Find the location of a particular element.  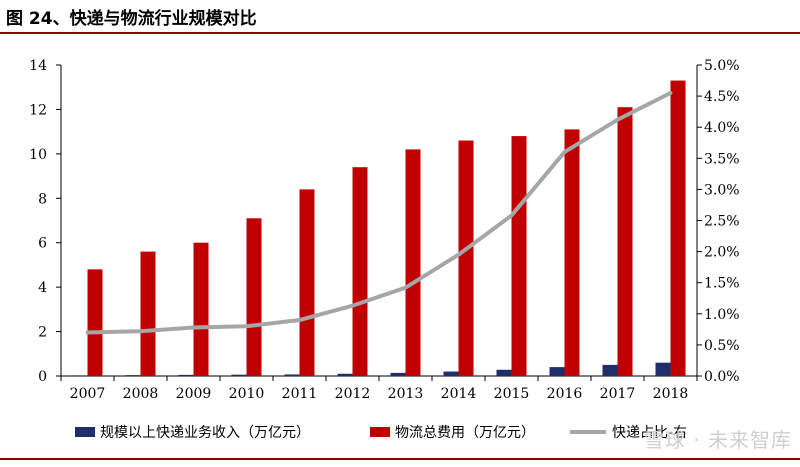

x-tick-label: 2012 is located at coordinates (353, 394).